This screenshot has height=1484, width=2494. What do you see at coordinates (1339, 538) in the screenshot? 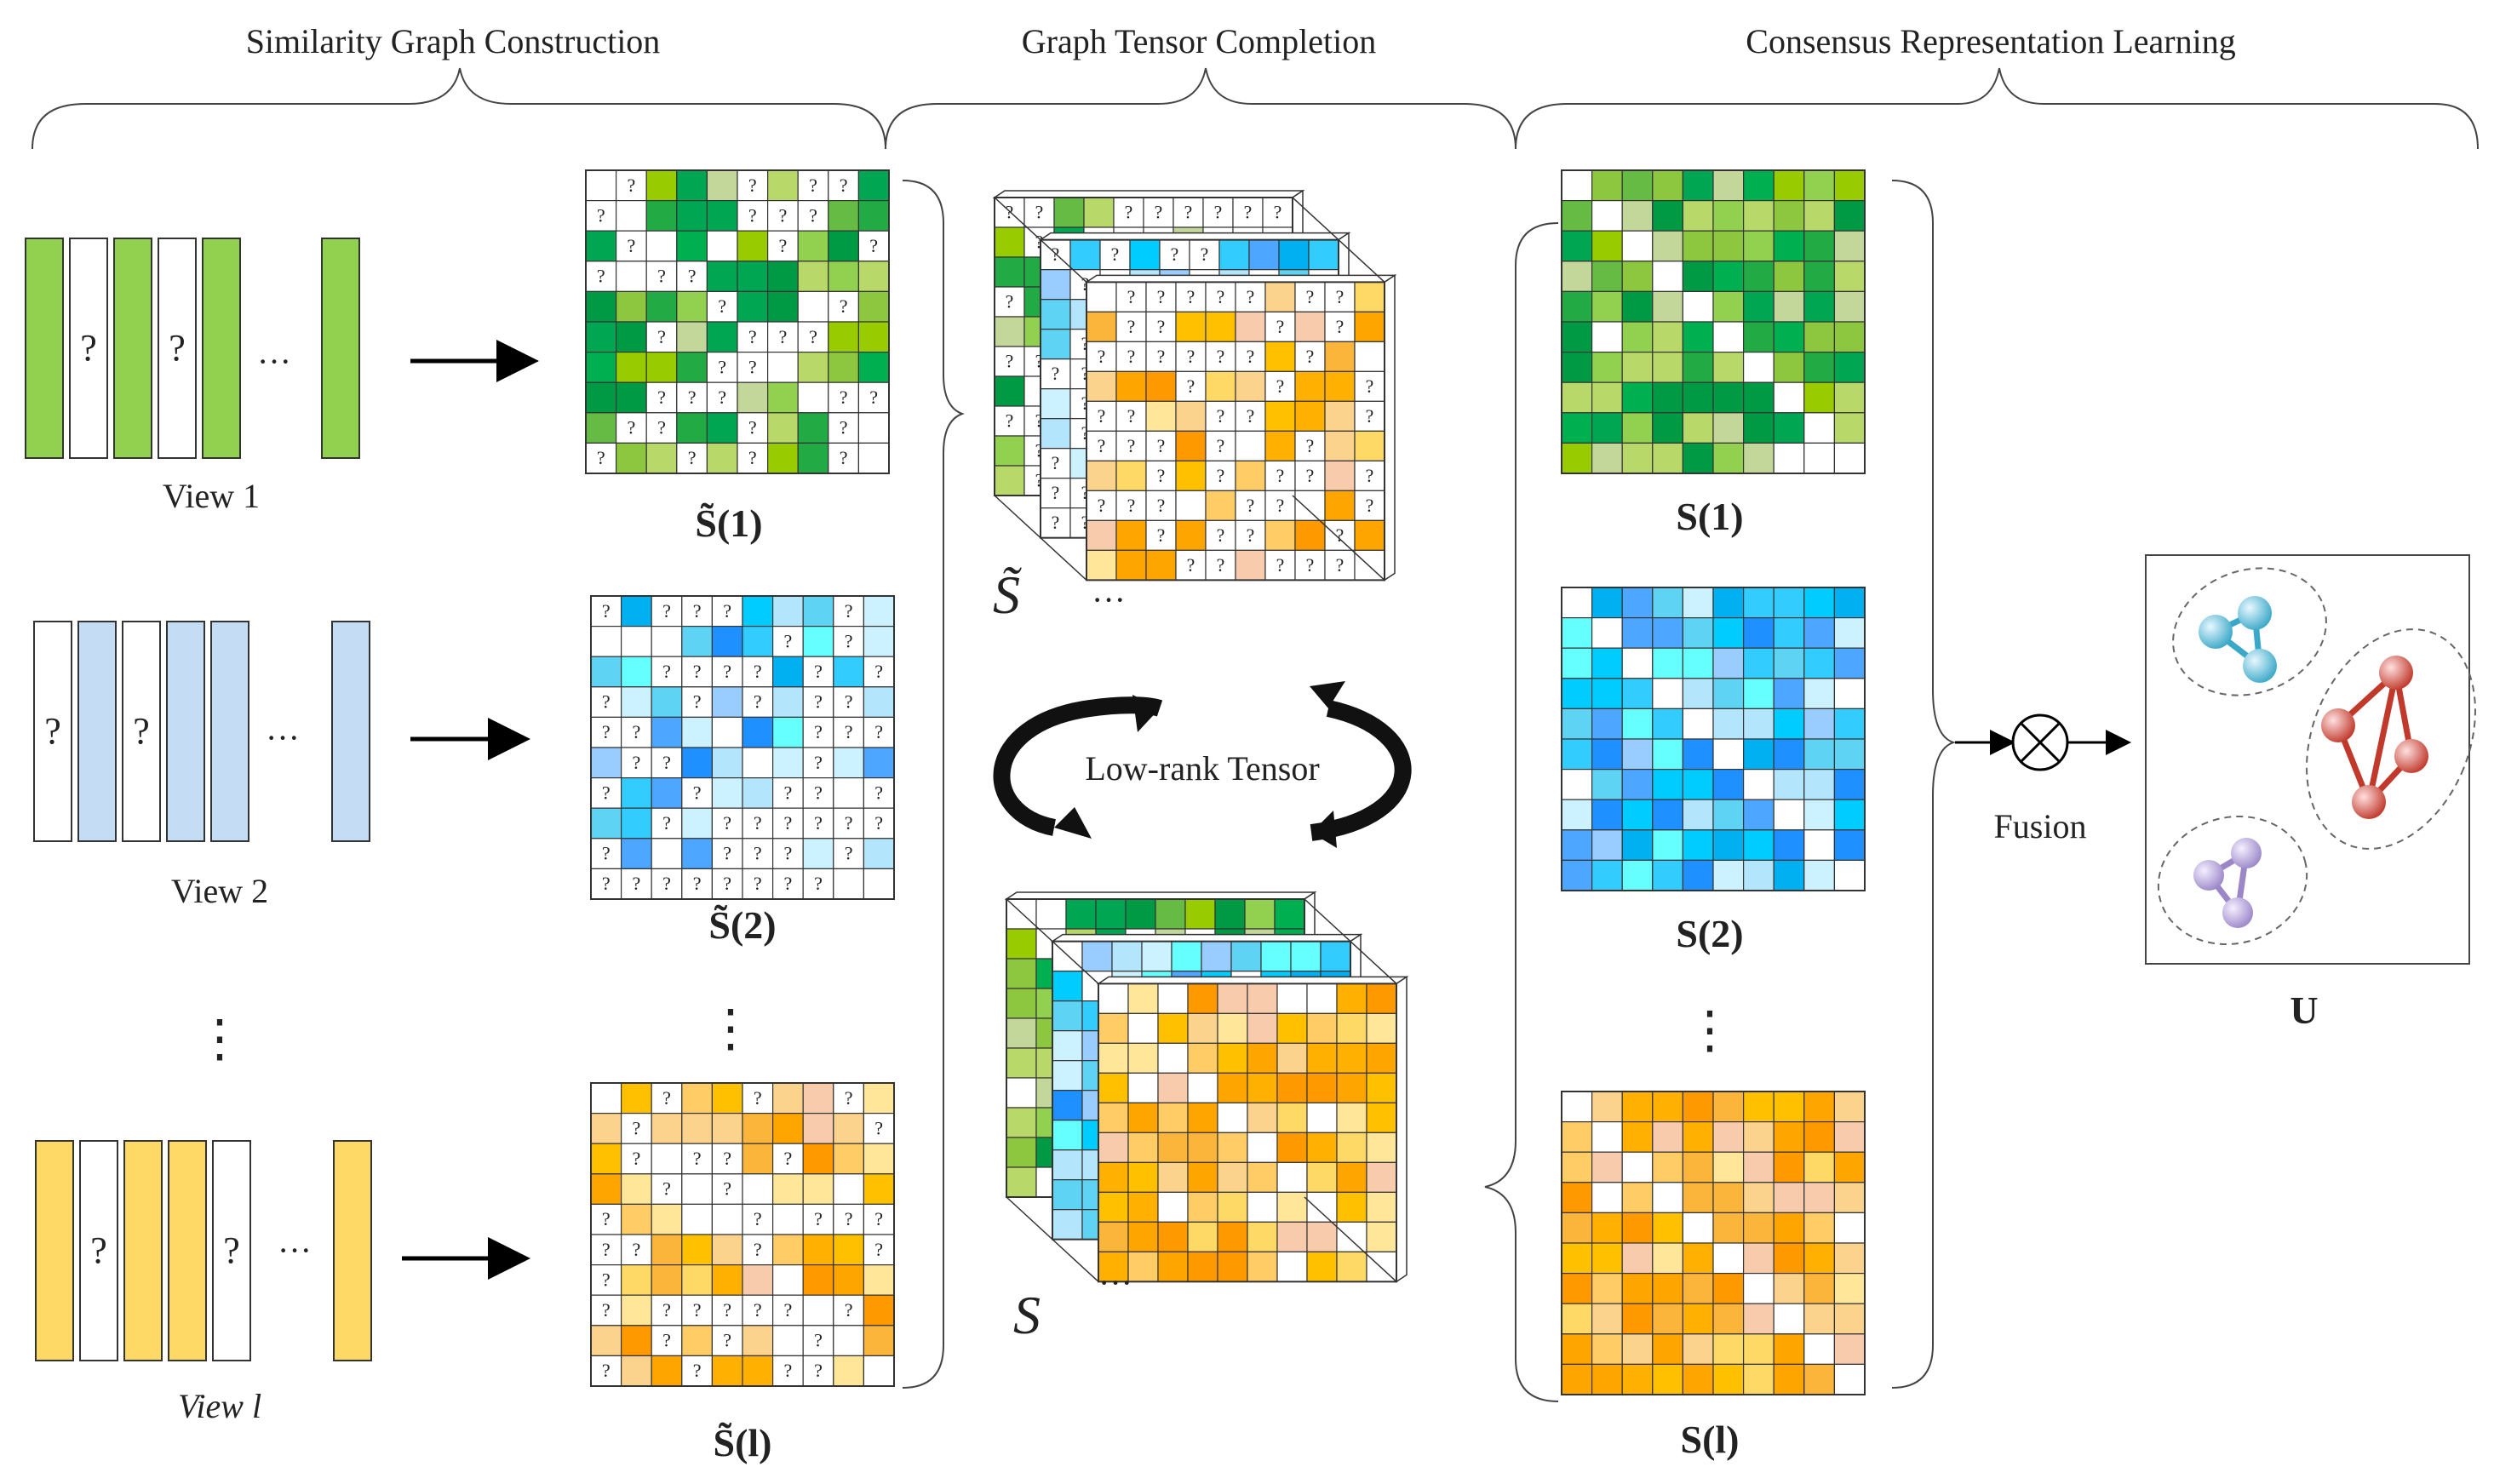
I see `tensor-edge` at bounding box center [1339, 538].